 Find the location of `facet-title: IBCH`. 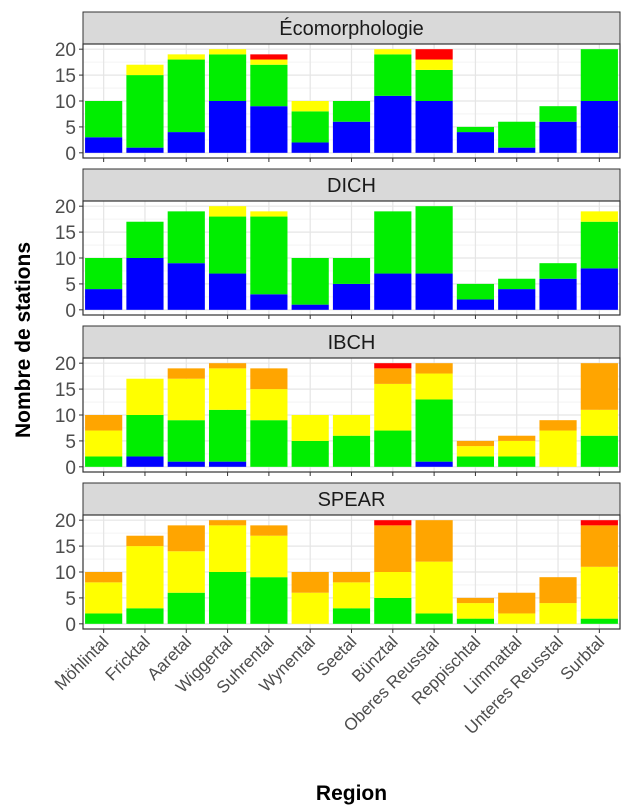

facet-title: IBCH is located at coordinates (352, 343).